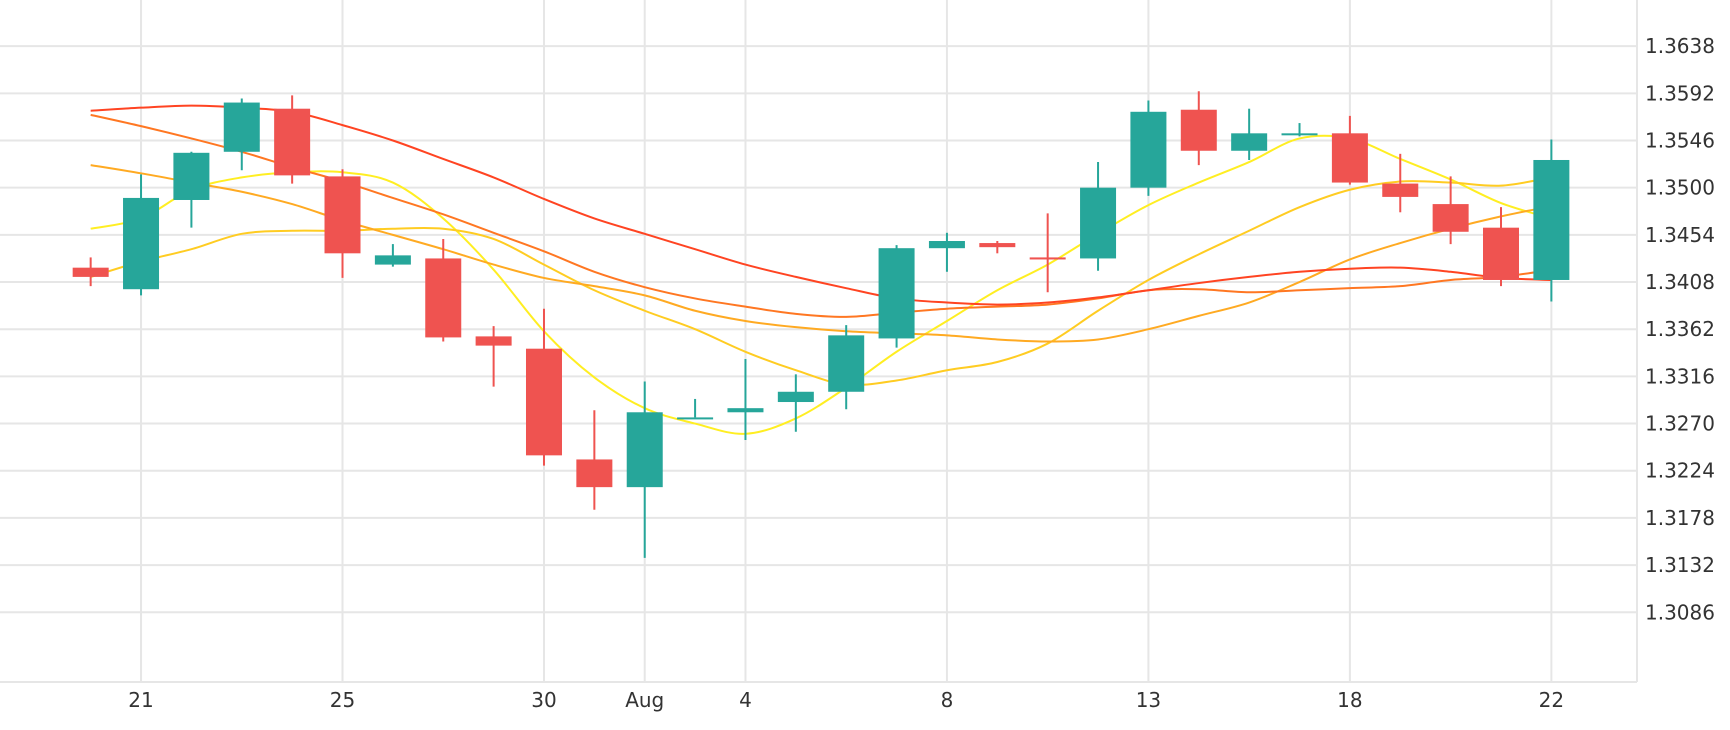  What do you see at coordinates (1680, 93) in the screenshot?
I see `y-tick-label: 1.3592` at bounding box center [1680, 93].